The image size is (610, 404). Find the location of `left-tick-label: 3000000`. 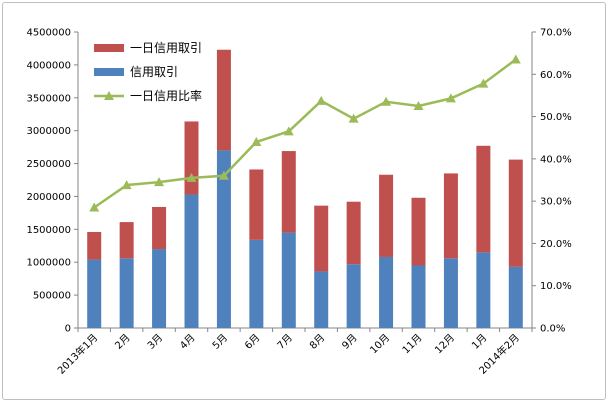

left-tick-label: 3000000 is located at coordinates (48, 131).